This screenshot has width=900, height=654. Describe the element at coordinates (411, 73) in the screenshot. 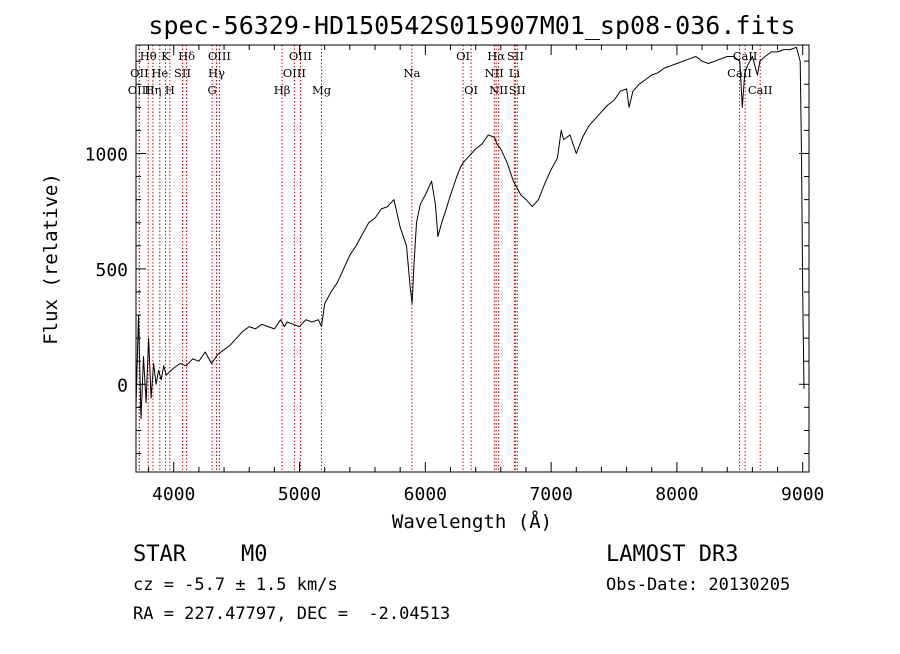

I see `spectral-line-label: Na` at that location.